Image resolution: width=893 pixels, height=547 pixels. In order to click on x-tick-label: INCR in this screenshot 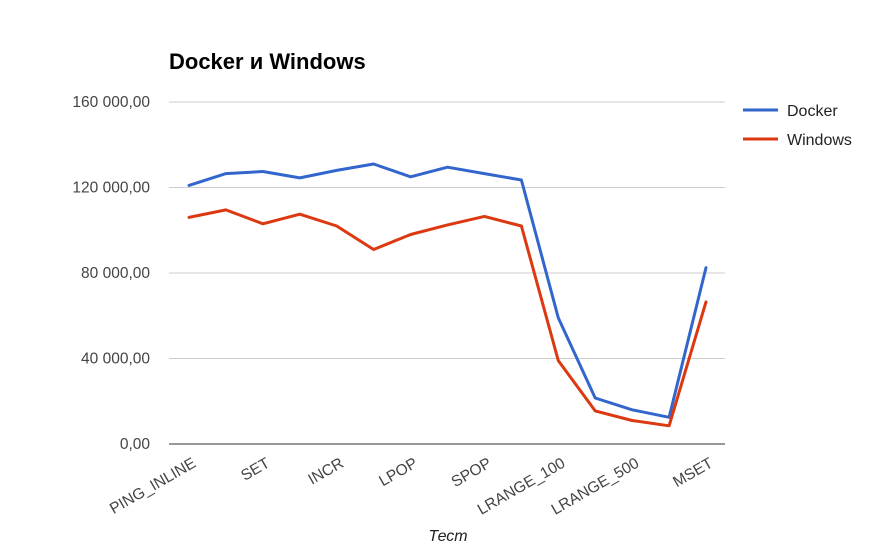, I will do `click(325, 472)`.